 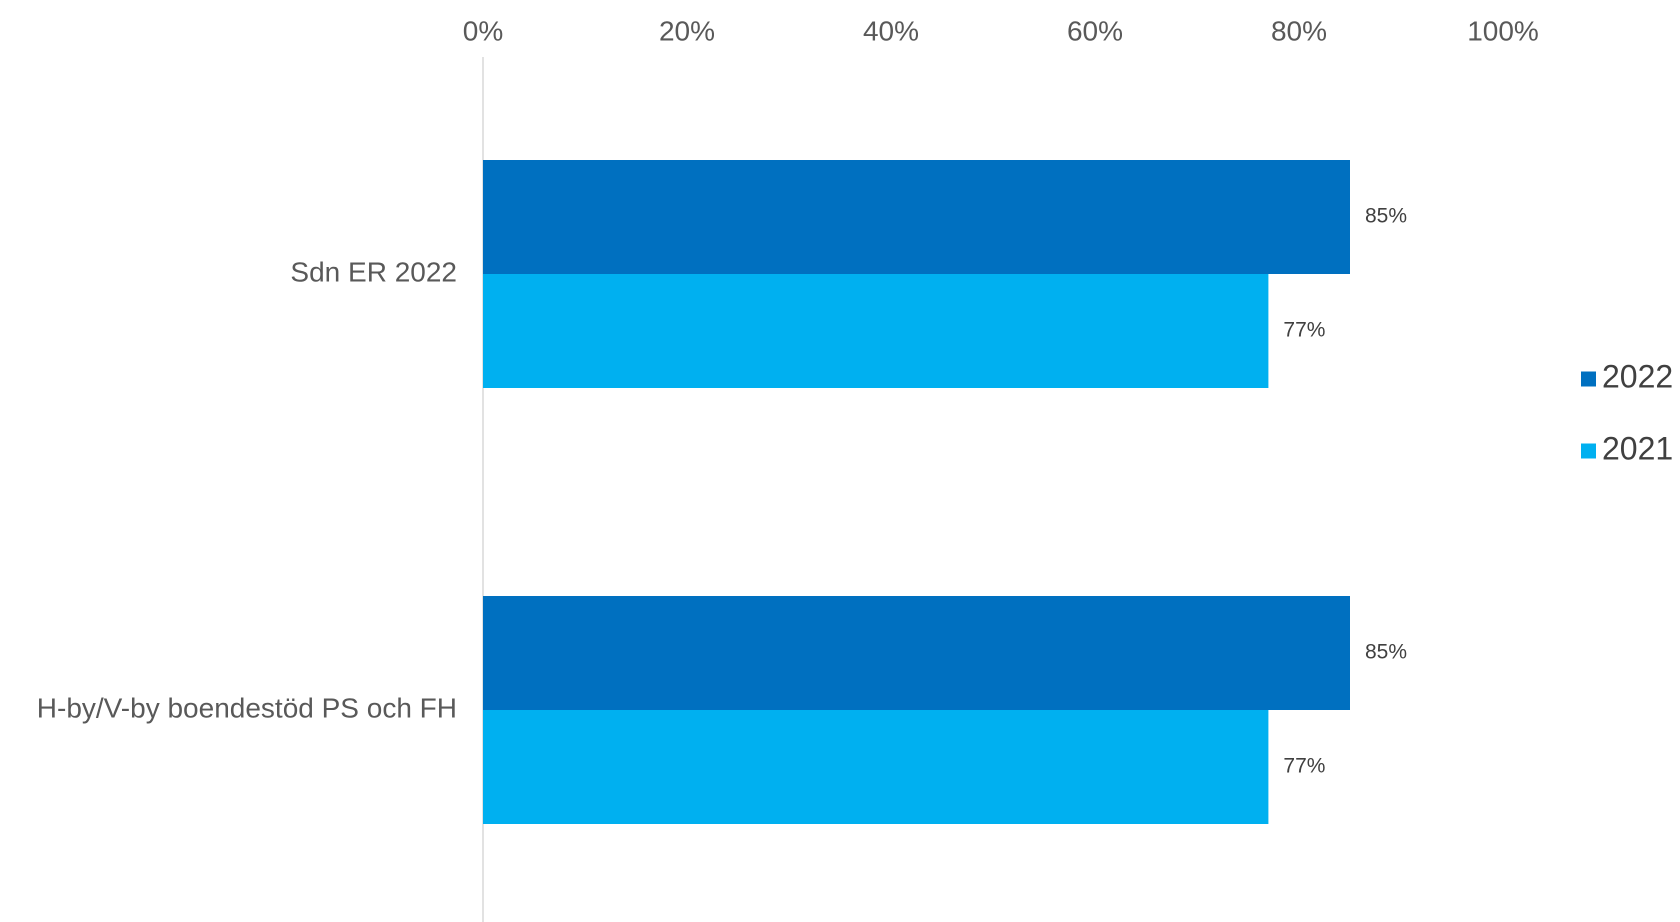 I want to click on value-axis-tick-labels: 0% 20% 40% 60% 80% 100%, so click(x=1001, y=30).